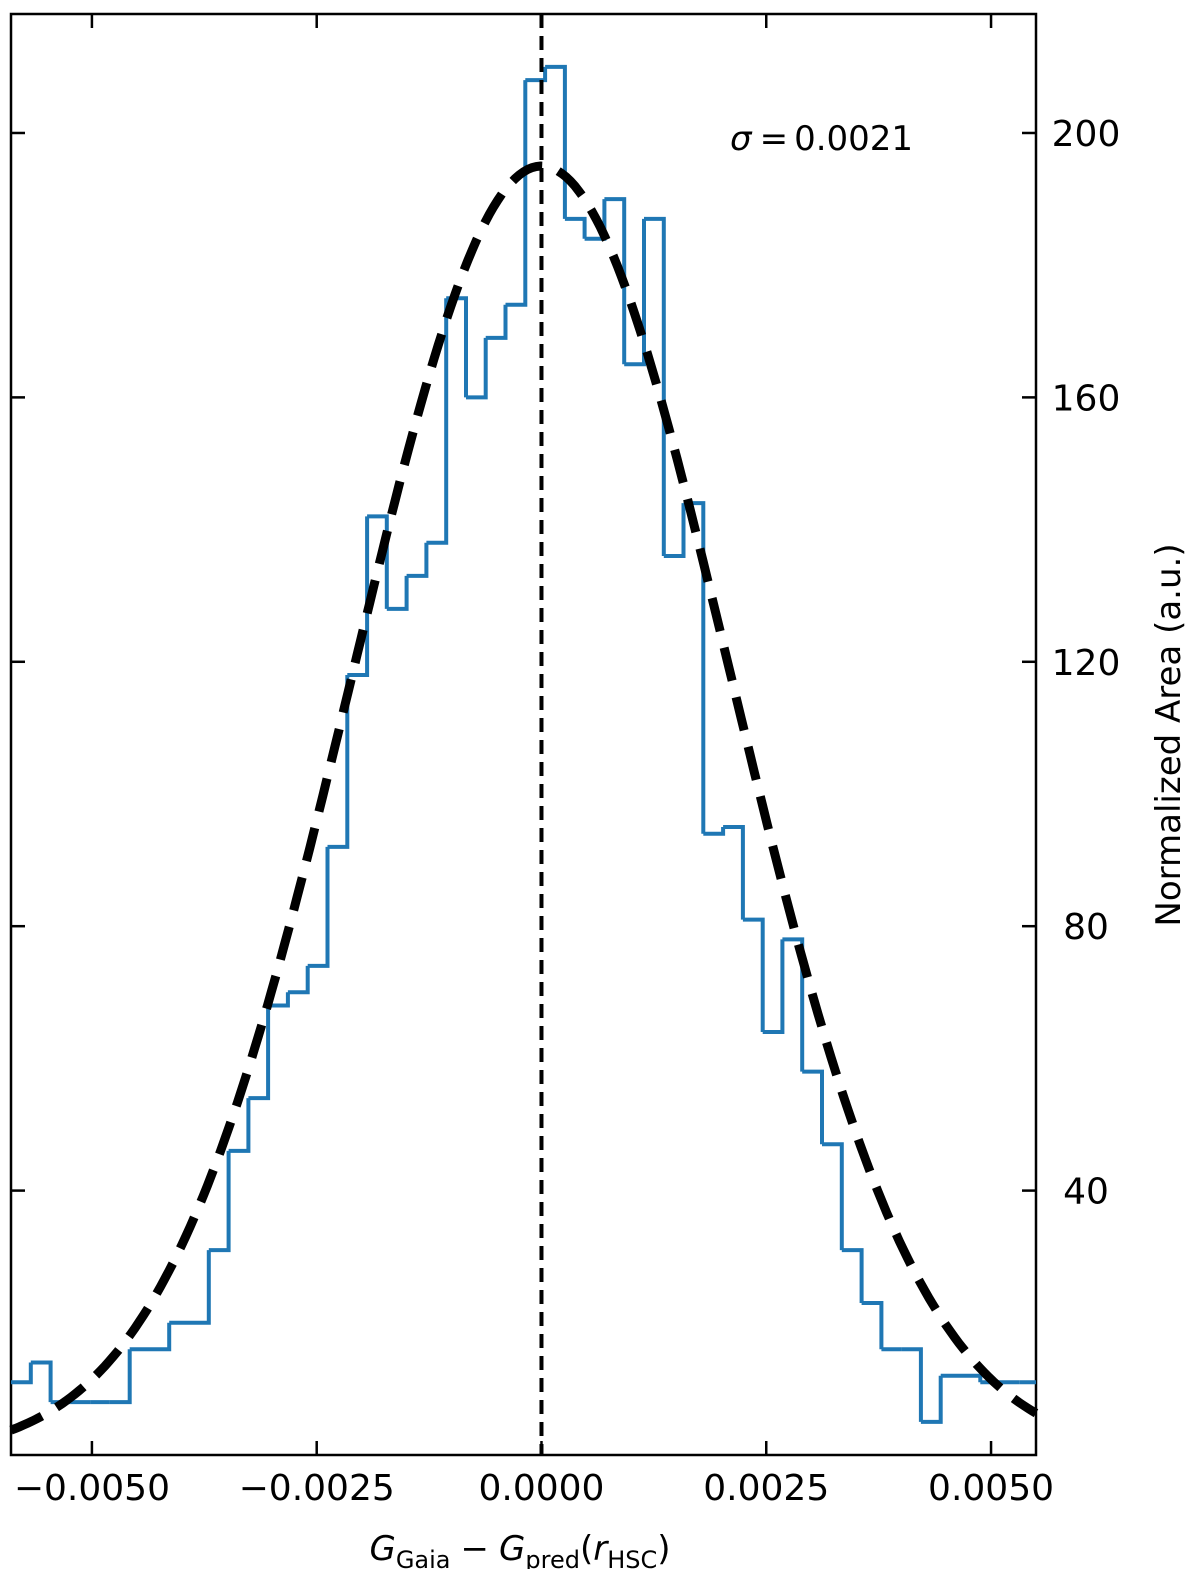  I want to click on y-tick-label: 160, so click(1086, 398).